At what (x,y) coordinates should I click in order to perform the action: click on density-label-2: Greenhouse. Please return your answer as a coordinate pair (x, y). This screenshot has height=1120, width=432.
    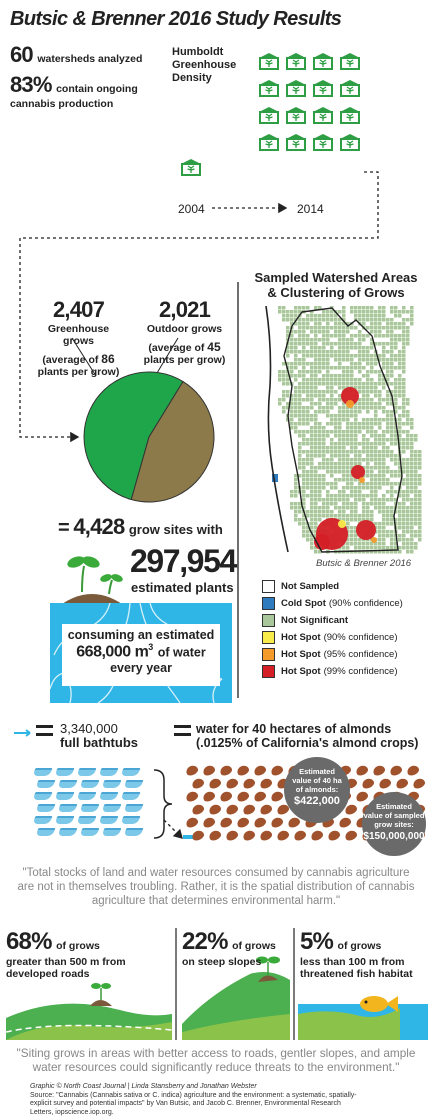
    Looking at the image, I should click on (204, 65).